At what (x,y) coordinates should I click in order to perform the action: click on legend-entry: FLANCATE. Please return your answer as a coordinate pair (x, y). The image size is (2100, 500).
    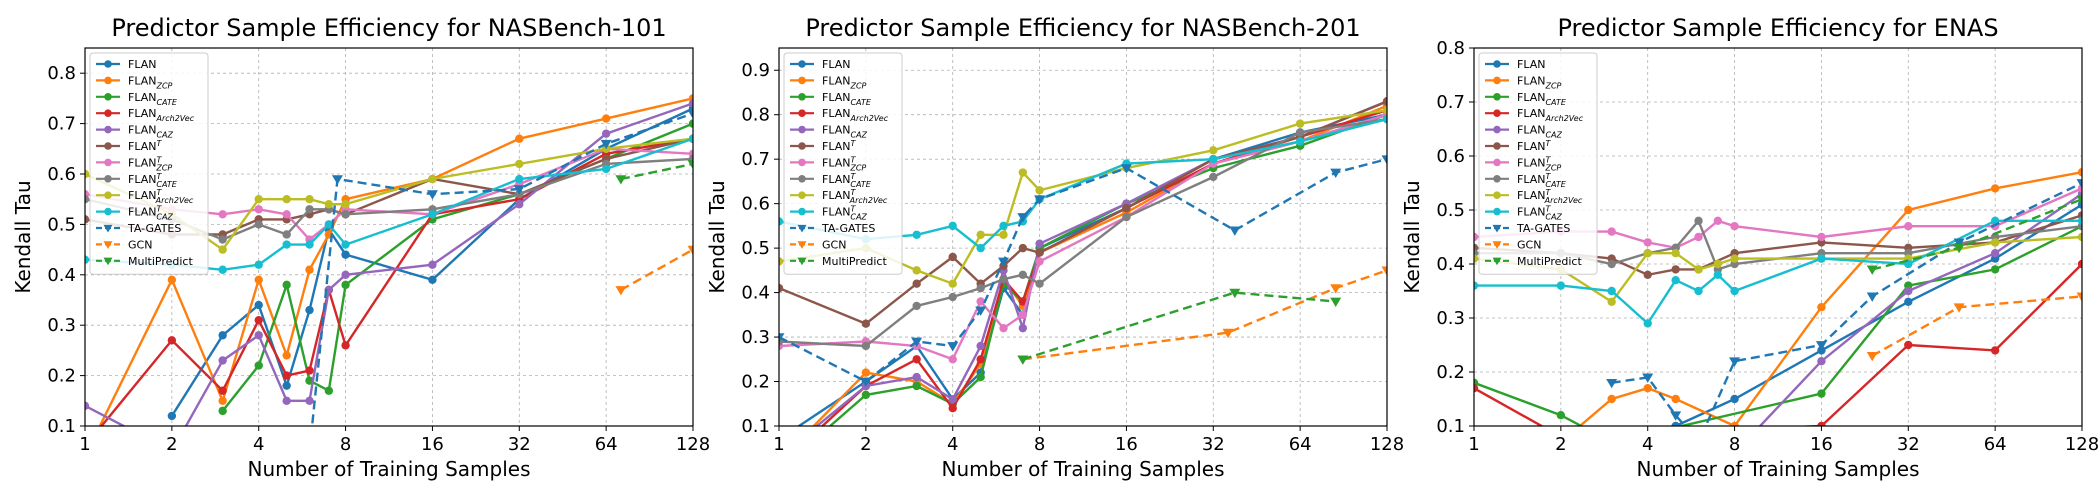
    Looking at the image, I should click on (137, 99).